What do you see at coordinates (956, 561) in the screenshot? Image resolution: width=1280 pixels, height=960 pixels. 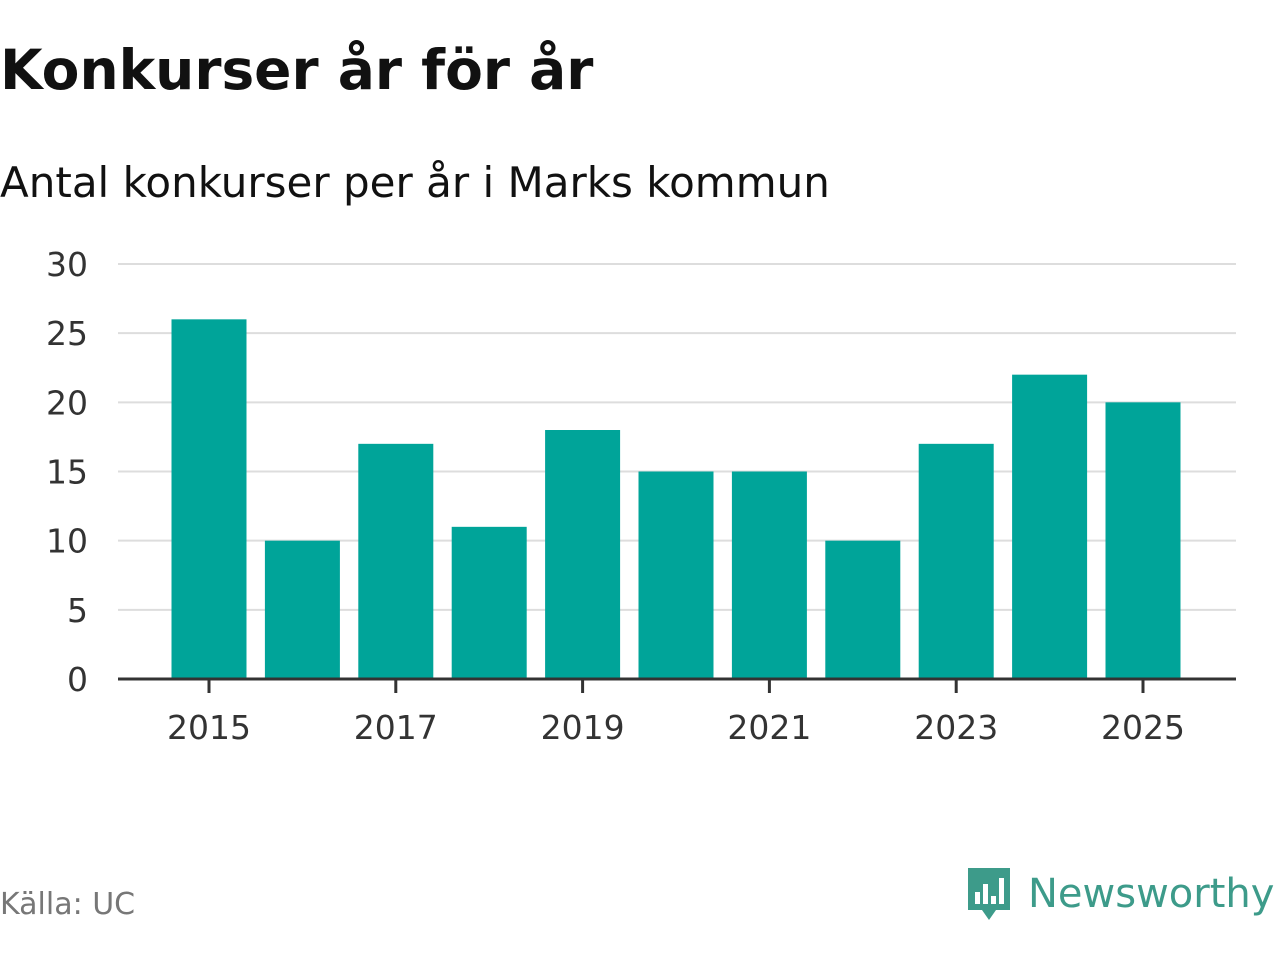 I see `bar-2023` at bounding box center [956, 561].